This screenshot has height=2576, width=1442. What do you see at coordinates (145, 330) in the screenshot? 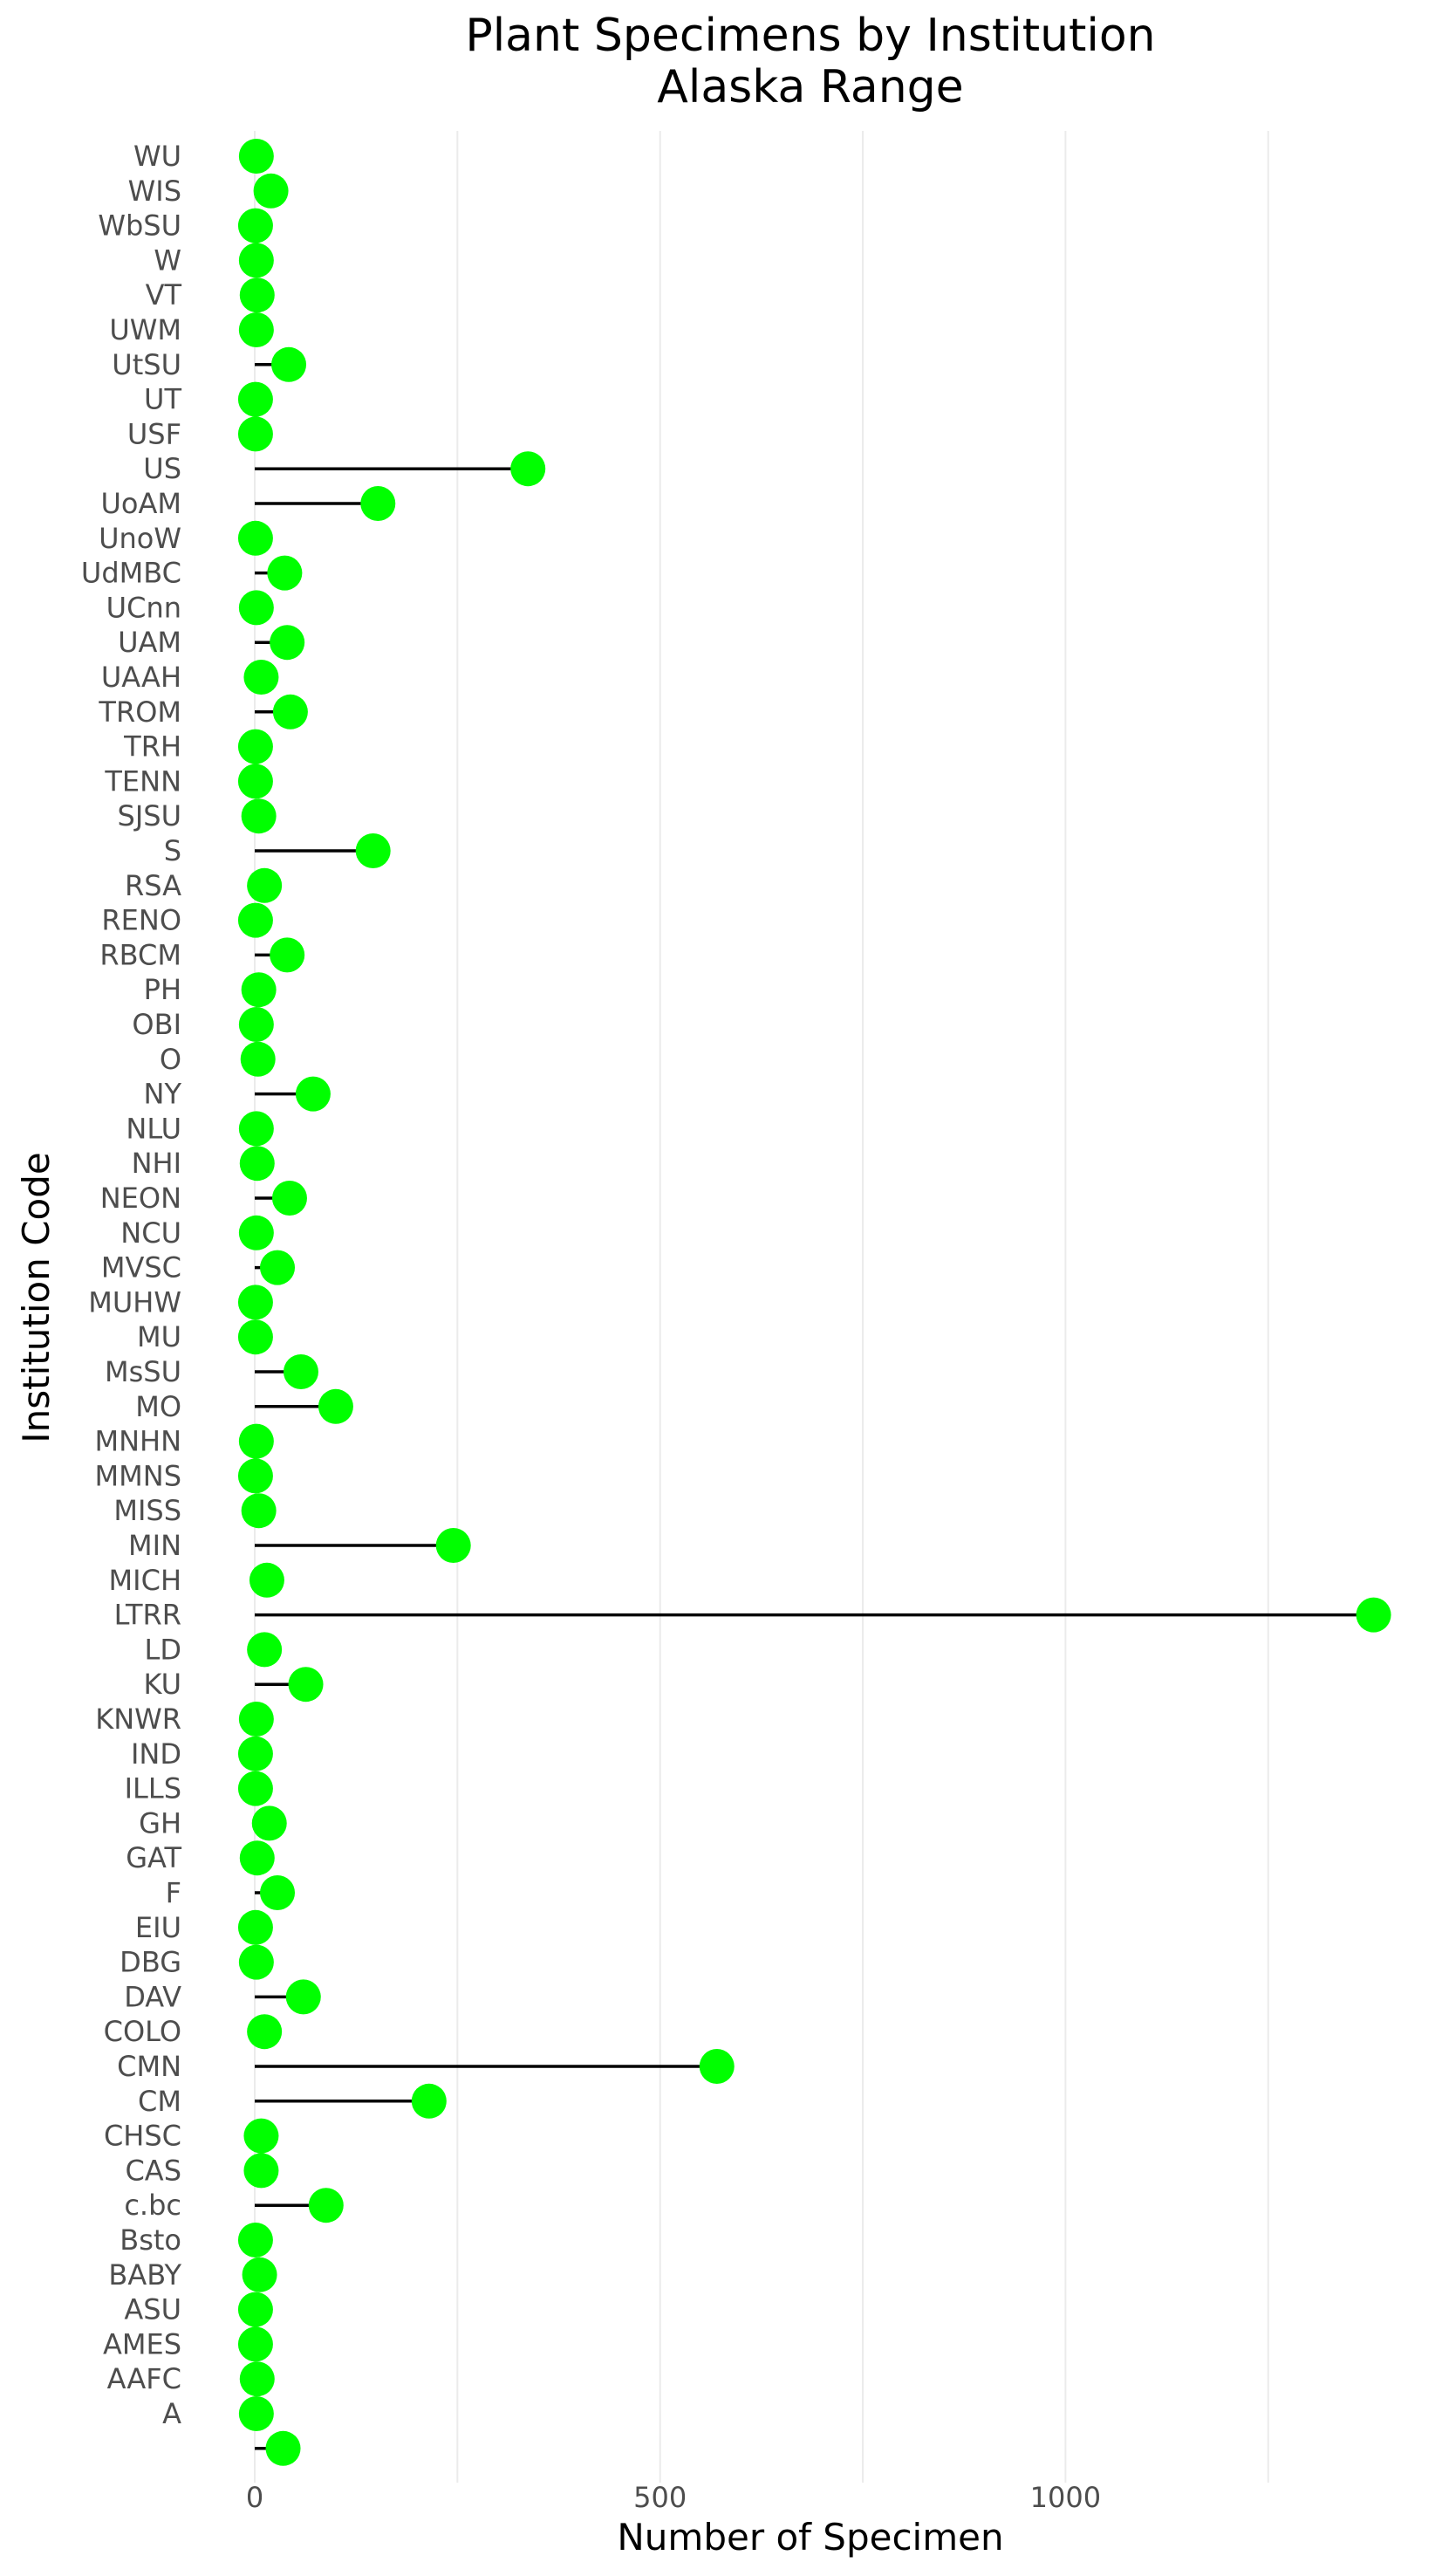
I see `y-tick-label-uwm: UWM` at bounding box center [145, 330].